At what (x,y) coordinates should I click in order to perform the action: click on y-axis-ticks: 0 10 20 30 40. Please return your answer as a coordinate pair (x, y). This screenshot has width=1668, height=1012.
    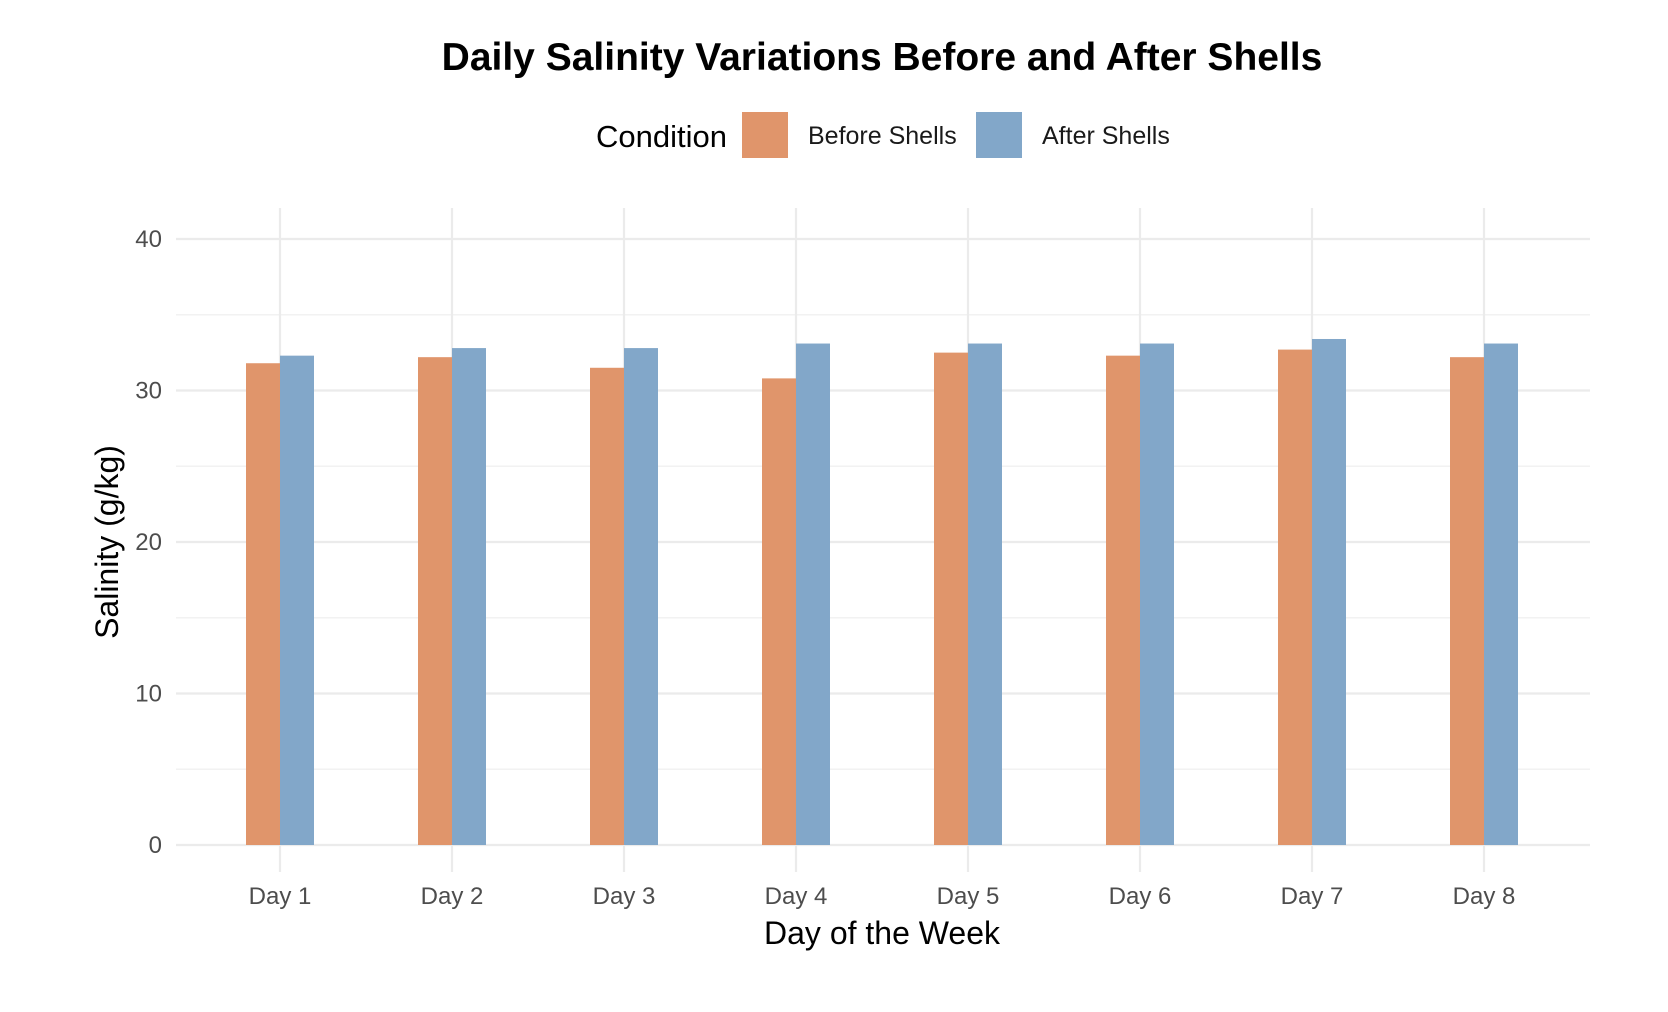
    Looking at the image, I should click on (148, 542).